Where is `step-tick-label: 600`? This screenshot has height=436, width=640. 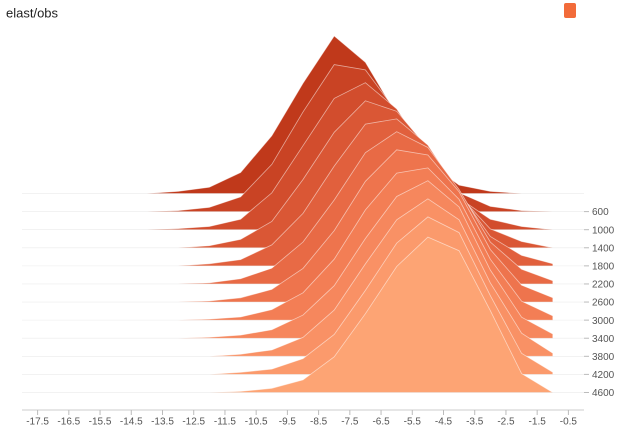
step-tick-label: 600 is located at coordinates (600, 212).